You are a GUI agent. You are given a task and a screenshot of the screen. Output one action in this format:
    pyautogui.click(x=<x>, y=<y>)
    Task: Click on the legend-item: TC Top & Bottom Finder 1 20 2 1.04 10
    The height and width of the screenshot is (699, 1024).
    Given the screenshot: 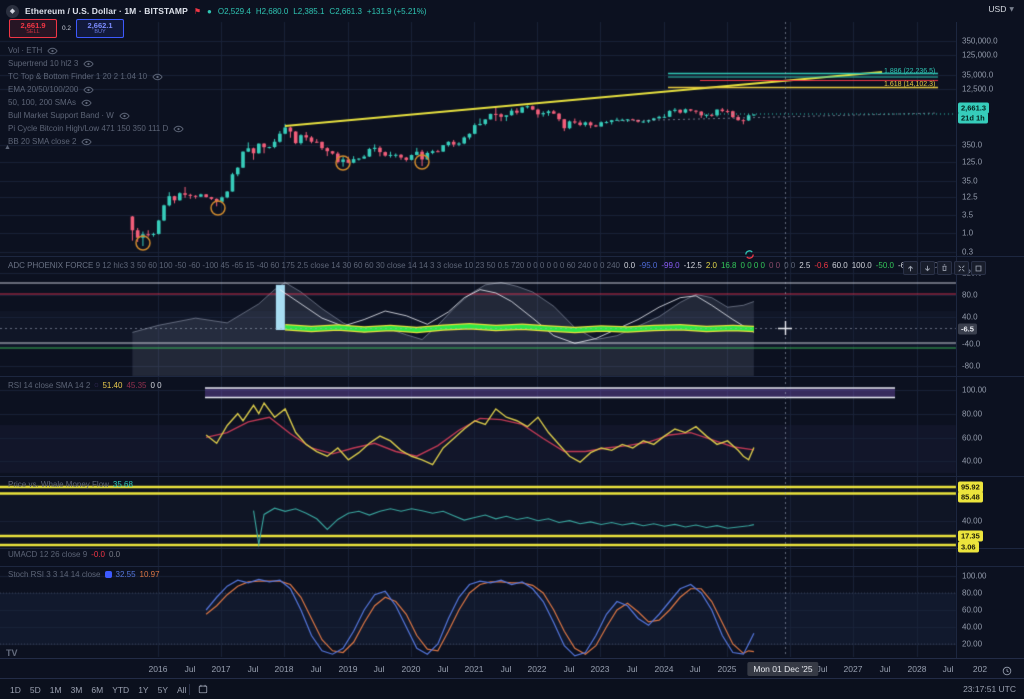 What is the action you would take?
    pyautogui.click(x=96, y=76)
    